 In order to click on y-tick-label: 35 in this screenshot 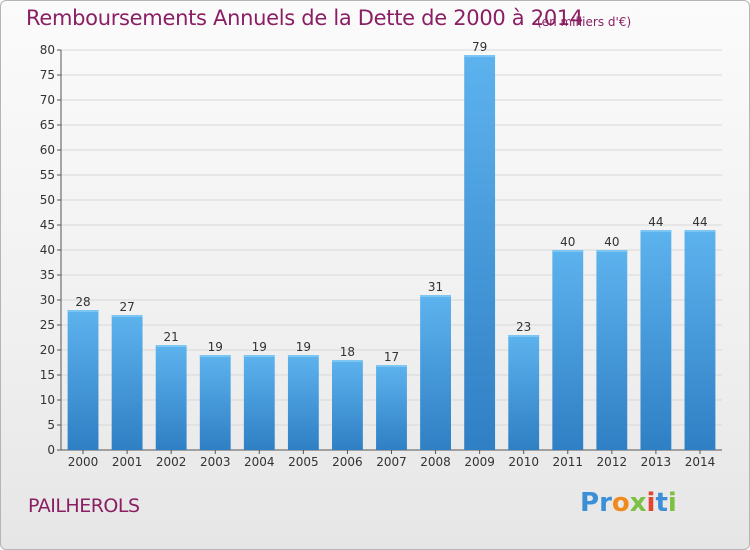, I will do `click(47, 275)`.